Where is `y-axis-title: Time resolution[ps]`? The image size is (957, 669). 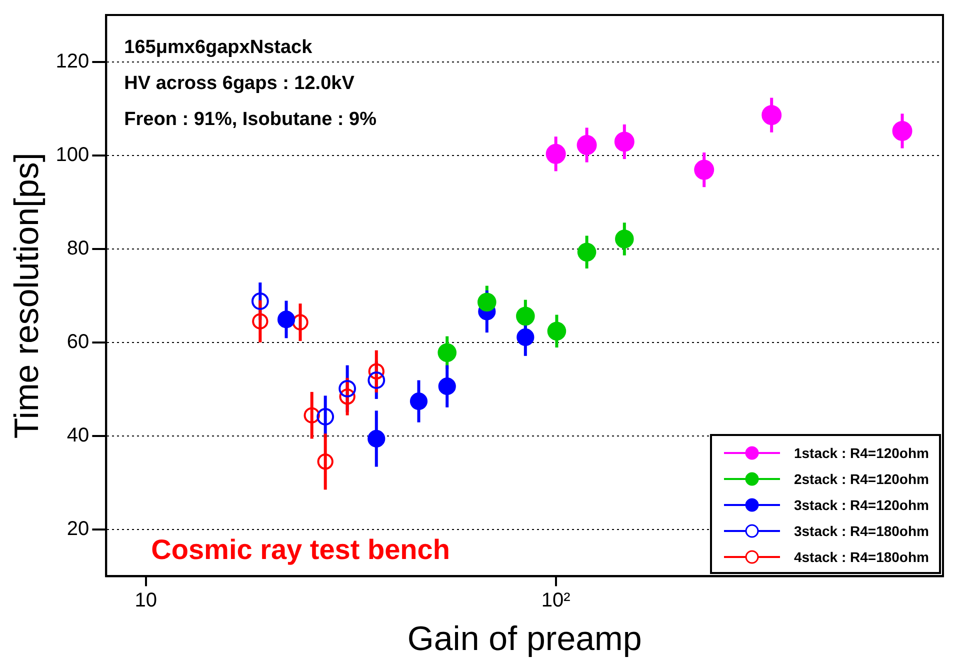 y-axis-title: Time resolution[ps] is located at coordinates (27, 295).